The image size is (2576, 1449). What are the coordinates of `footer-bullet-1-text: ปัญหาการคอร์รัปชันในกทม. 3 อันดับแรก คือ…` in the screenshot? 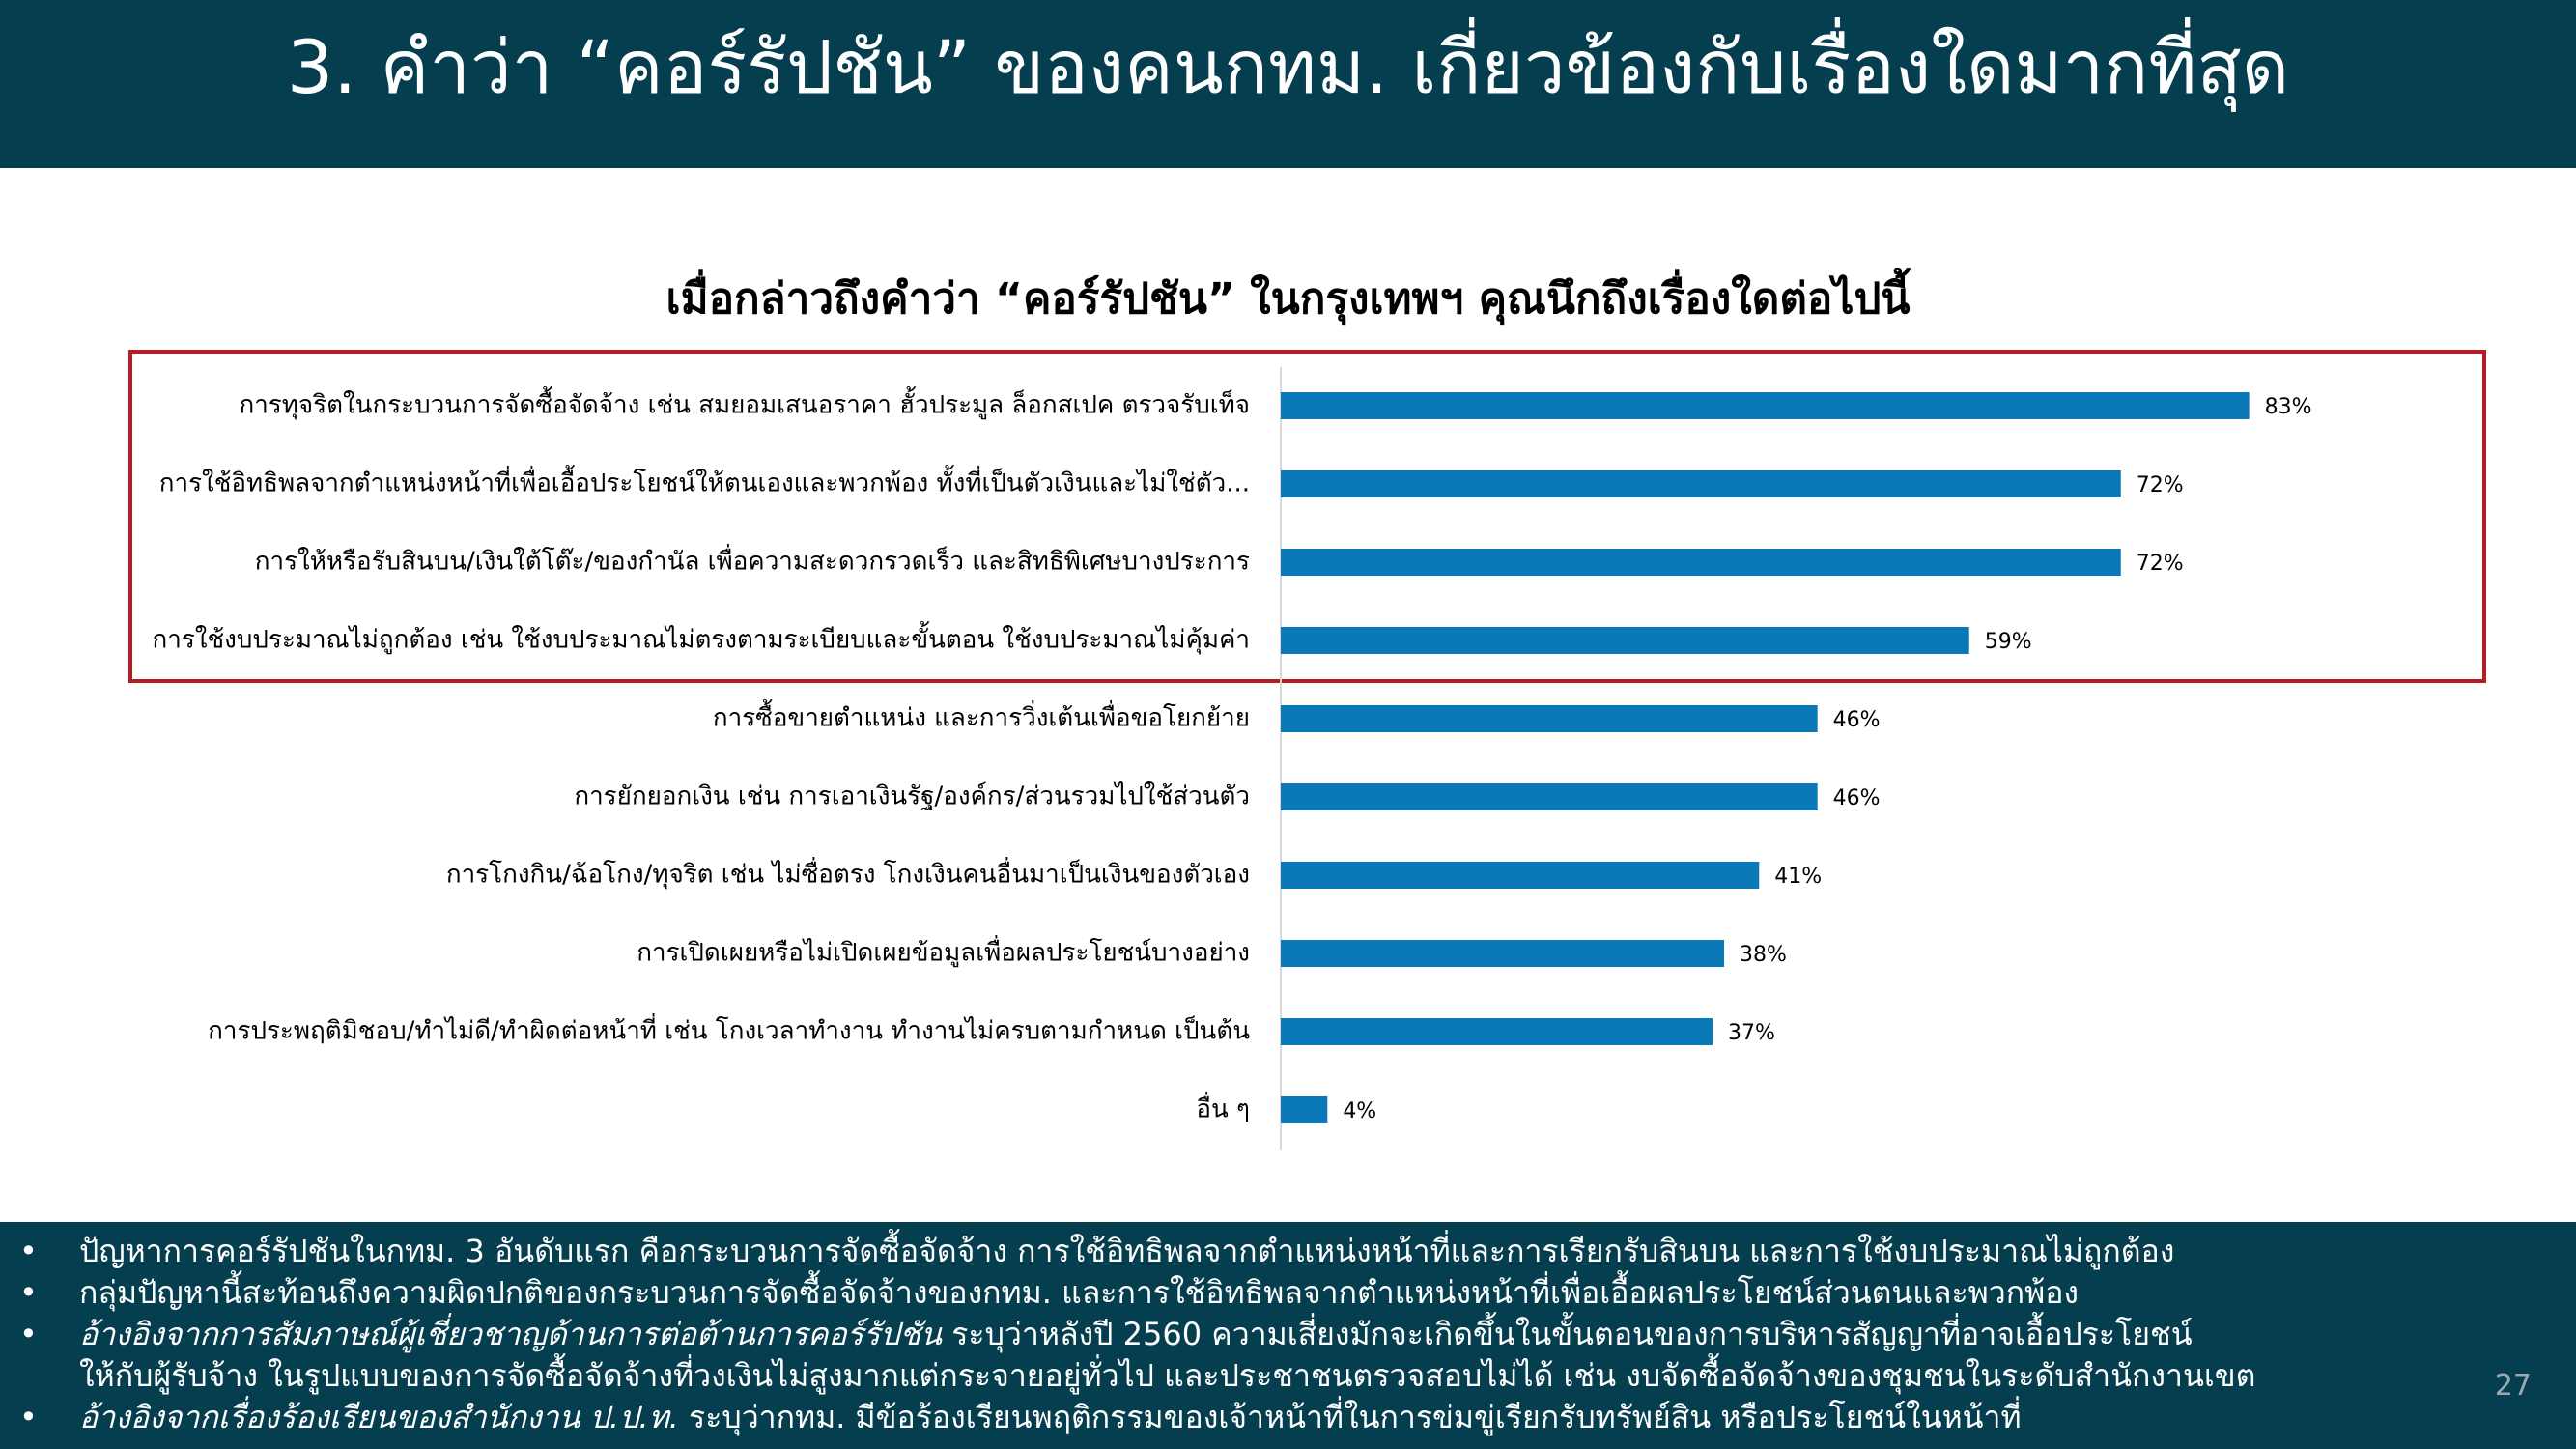 It's located at (1127, 1251).